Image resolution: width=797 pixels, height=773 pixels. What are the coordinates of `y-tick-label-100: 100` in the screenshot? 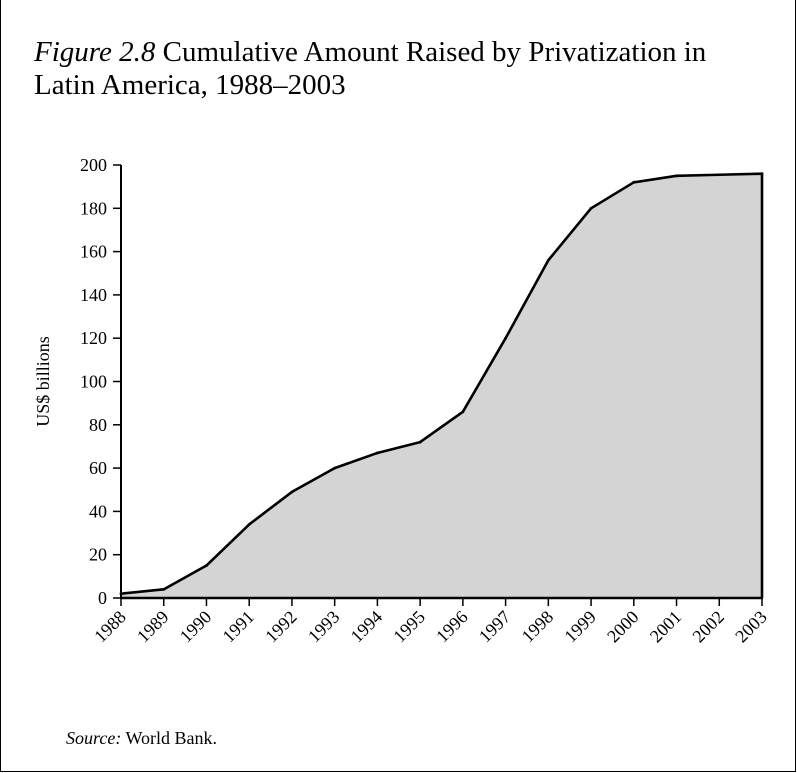 It's located at (93, 382).